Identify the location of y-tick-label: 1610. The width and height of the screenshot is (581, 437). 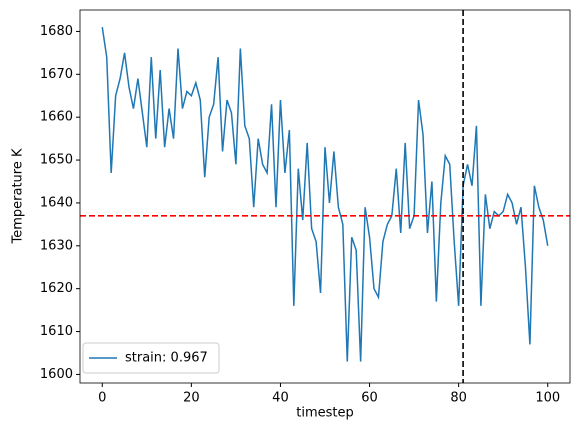
(56, 331).